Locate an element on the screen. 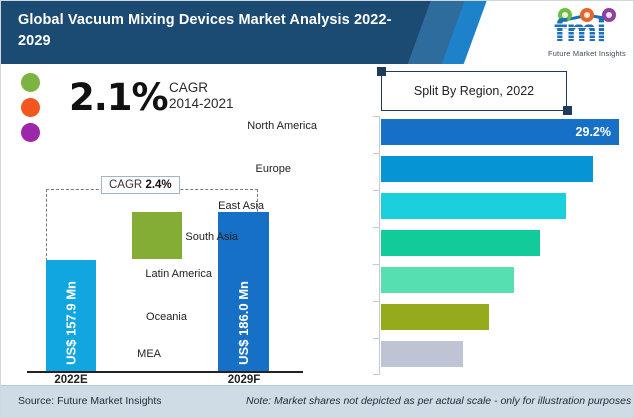 Image resolution: width=634 pixels, height=418 pixels. bar-2022e: US$ 157.9 Mn is located at coordinates (71, 315).